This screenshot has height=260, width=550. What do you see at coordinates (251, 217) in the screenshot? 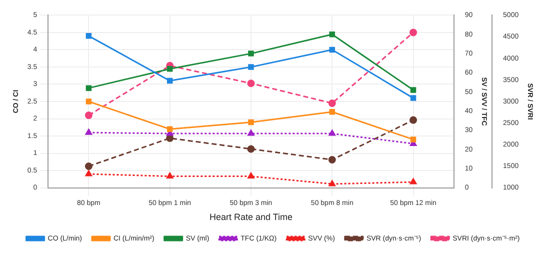
I see `x-axis-title: Heart Rate and Time` at bounding box center [251, 217].